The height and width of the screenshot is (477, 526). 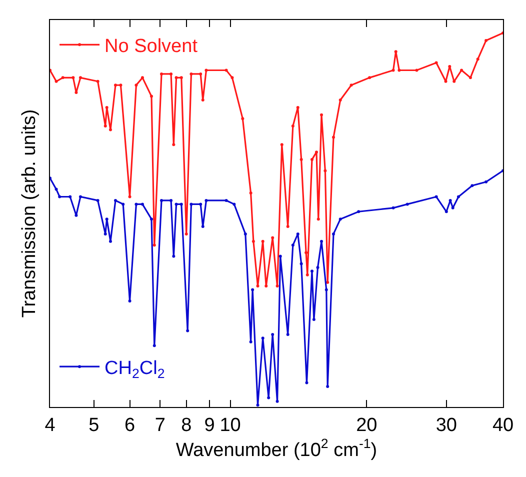 What do you see at coordinates (130, 425) in the screenshot?
I see `x-tick-label: 6` at bounding box center [130, 425].